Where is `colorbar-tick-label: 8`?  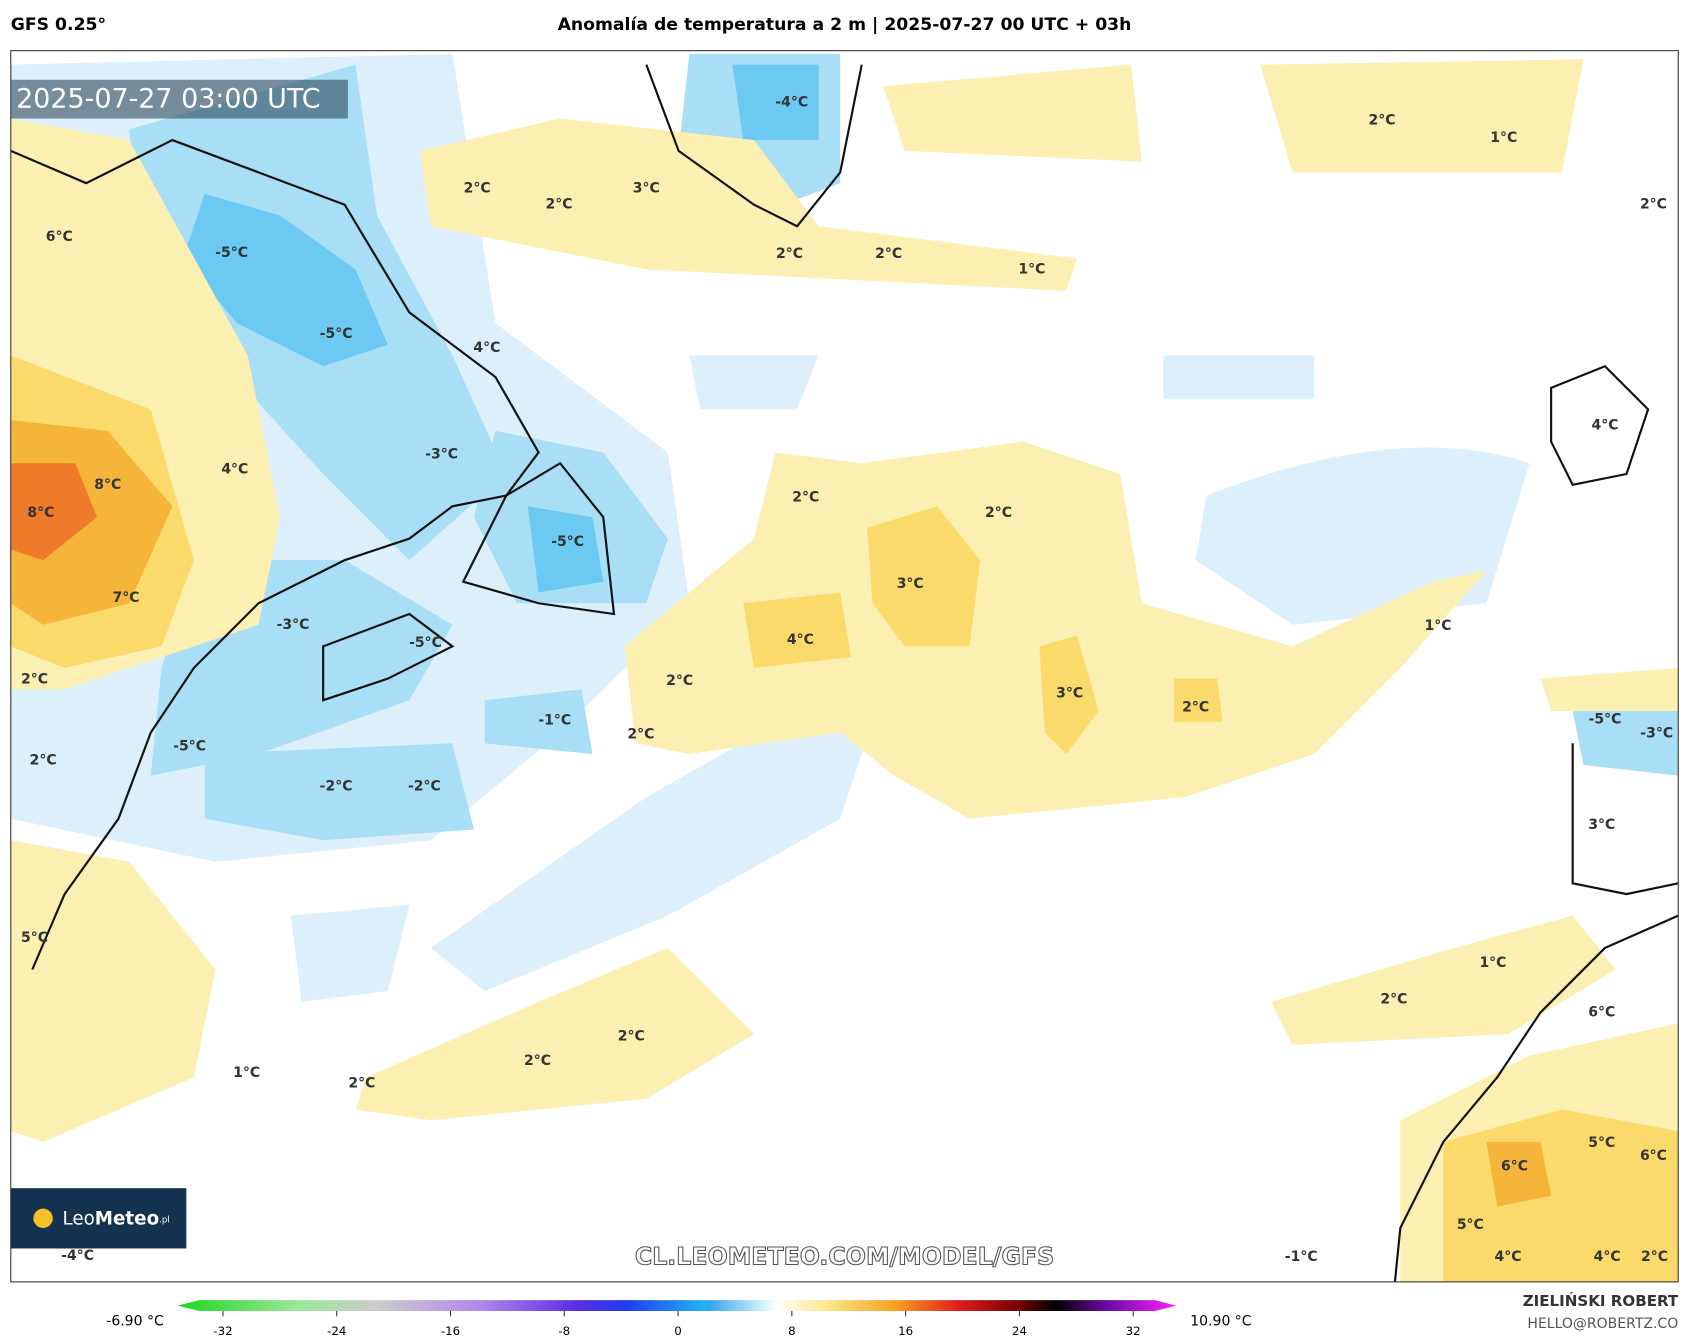 colorbar-tick-label: 8 is located at coordinates (792, 1331).